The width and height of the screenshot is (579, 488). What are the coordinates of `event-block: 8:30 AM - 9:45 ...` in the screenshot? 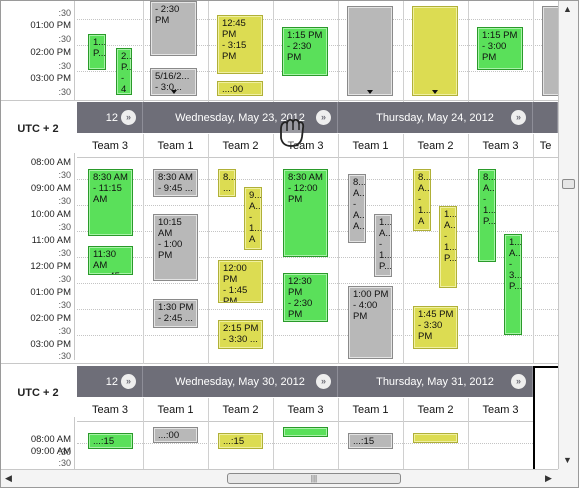 It's located at (175, 183).